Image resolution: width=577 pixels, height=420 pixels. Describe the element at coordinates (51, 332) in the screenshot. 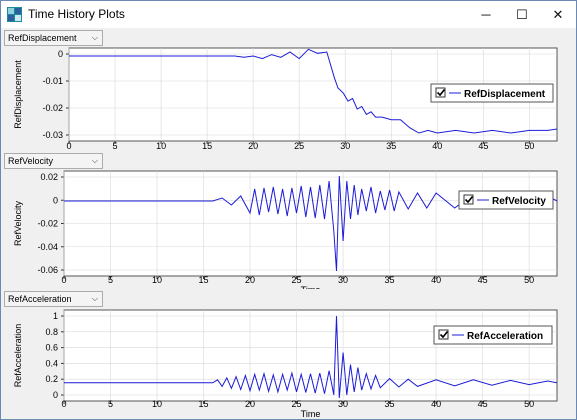

I see `y-tick-label: 0.8` at that location.